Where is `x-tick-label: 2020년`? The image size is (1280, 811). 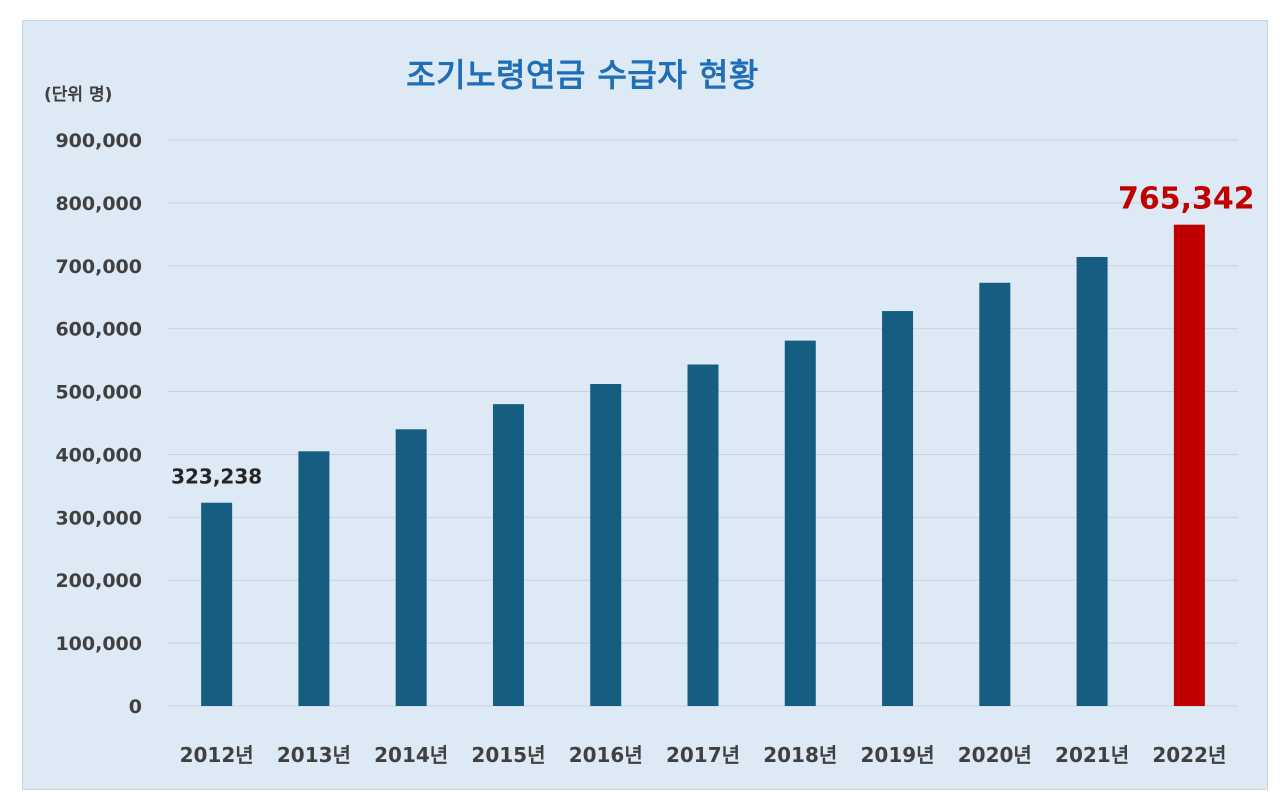 x-tick-label: 2020년 is located at coordinates (995, 755).